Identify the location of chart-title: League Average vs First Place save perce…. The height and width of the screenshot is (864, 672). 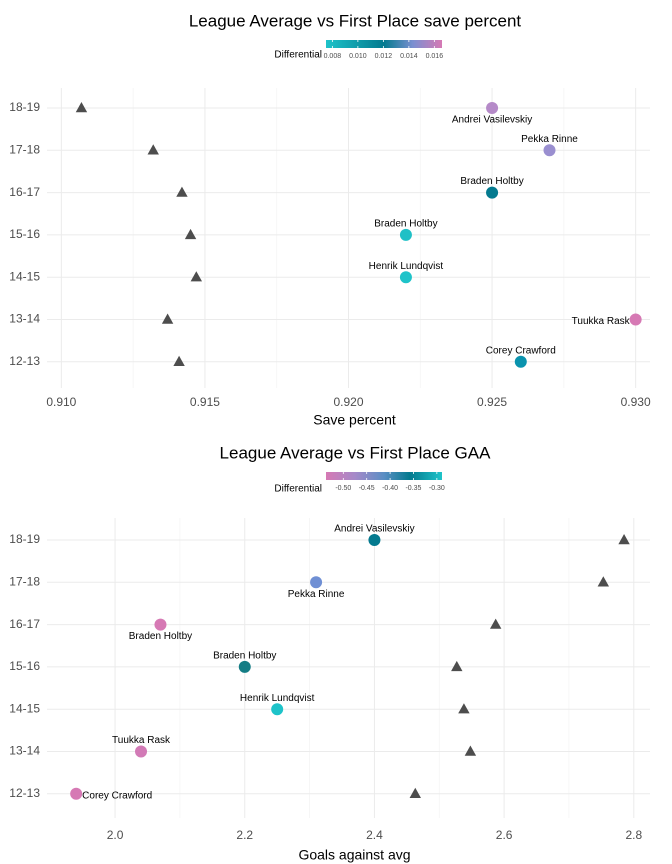
(355, 20).